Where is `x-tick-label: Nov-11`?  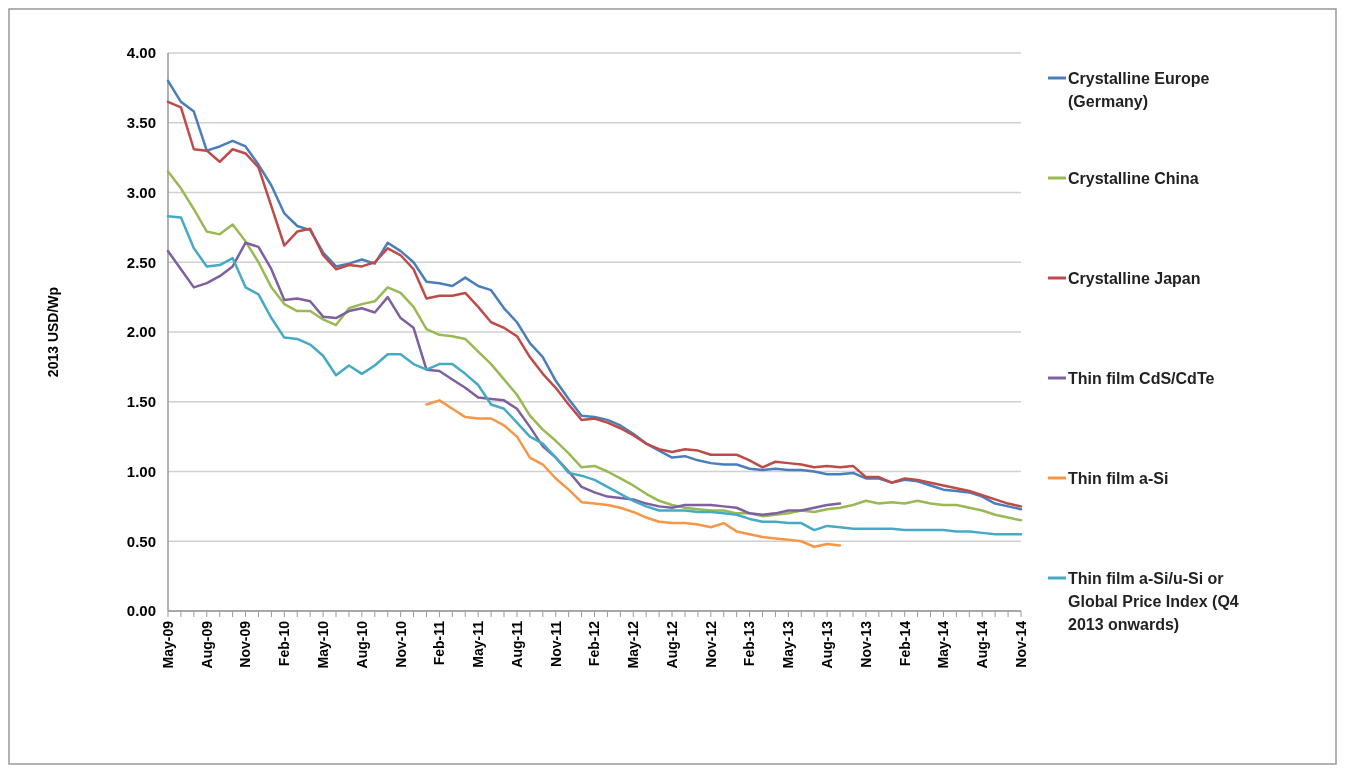 x-tick-label: Nov-11 is located at coordinates (555, 643).